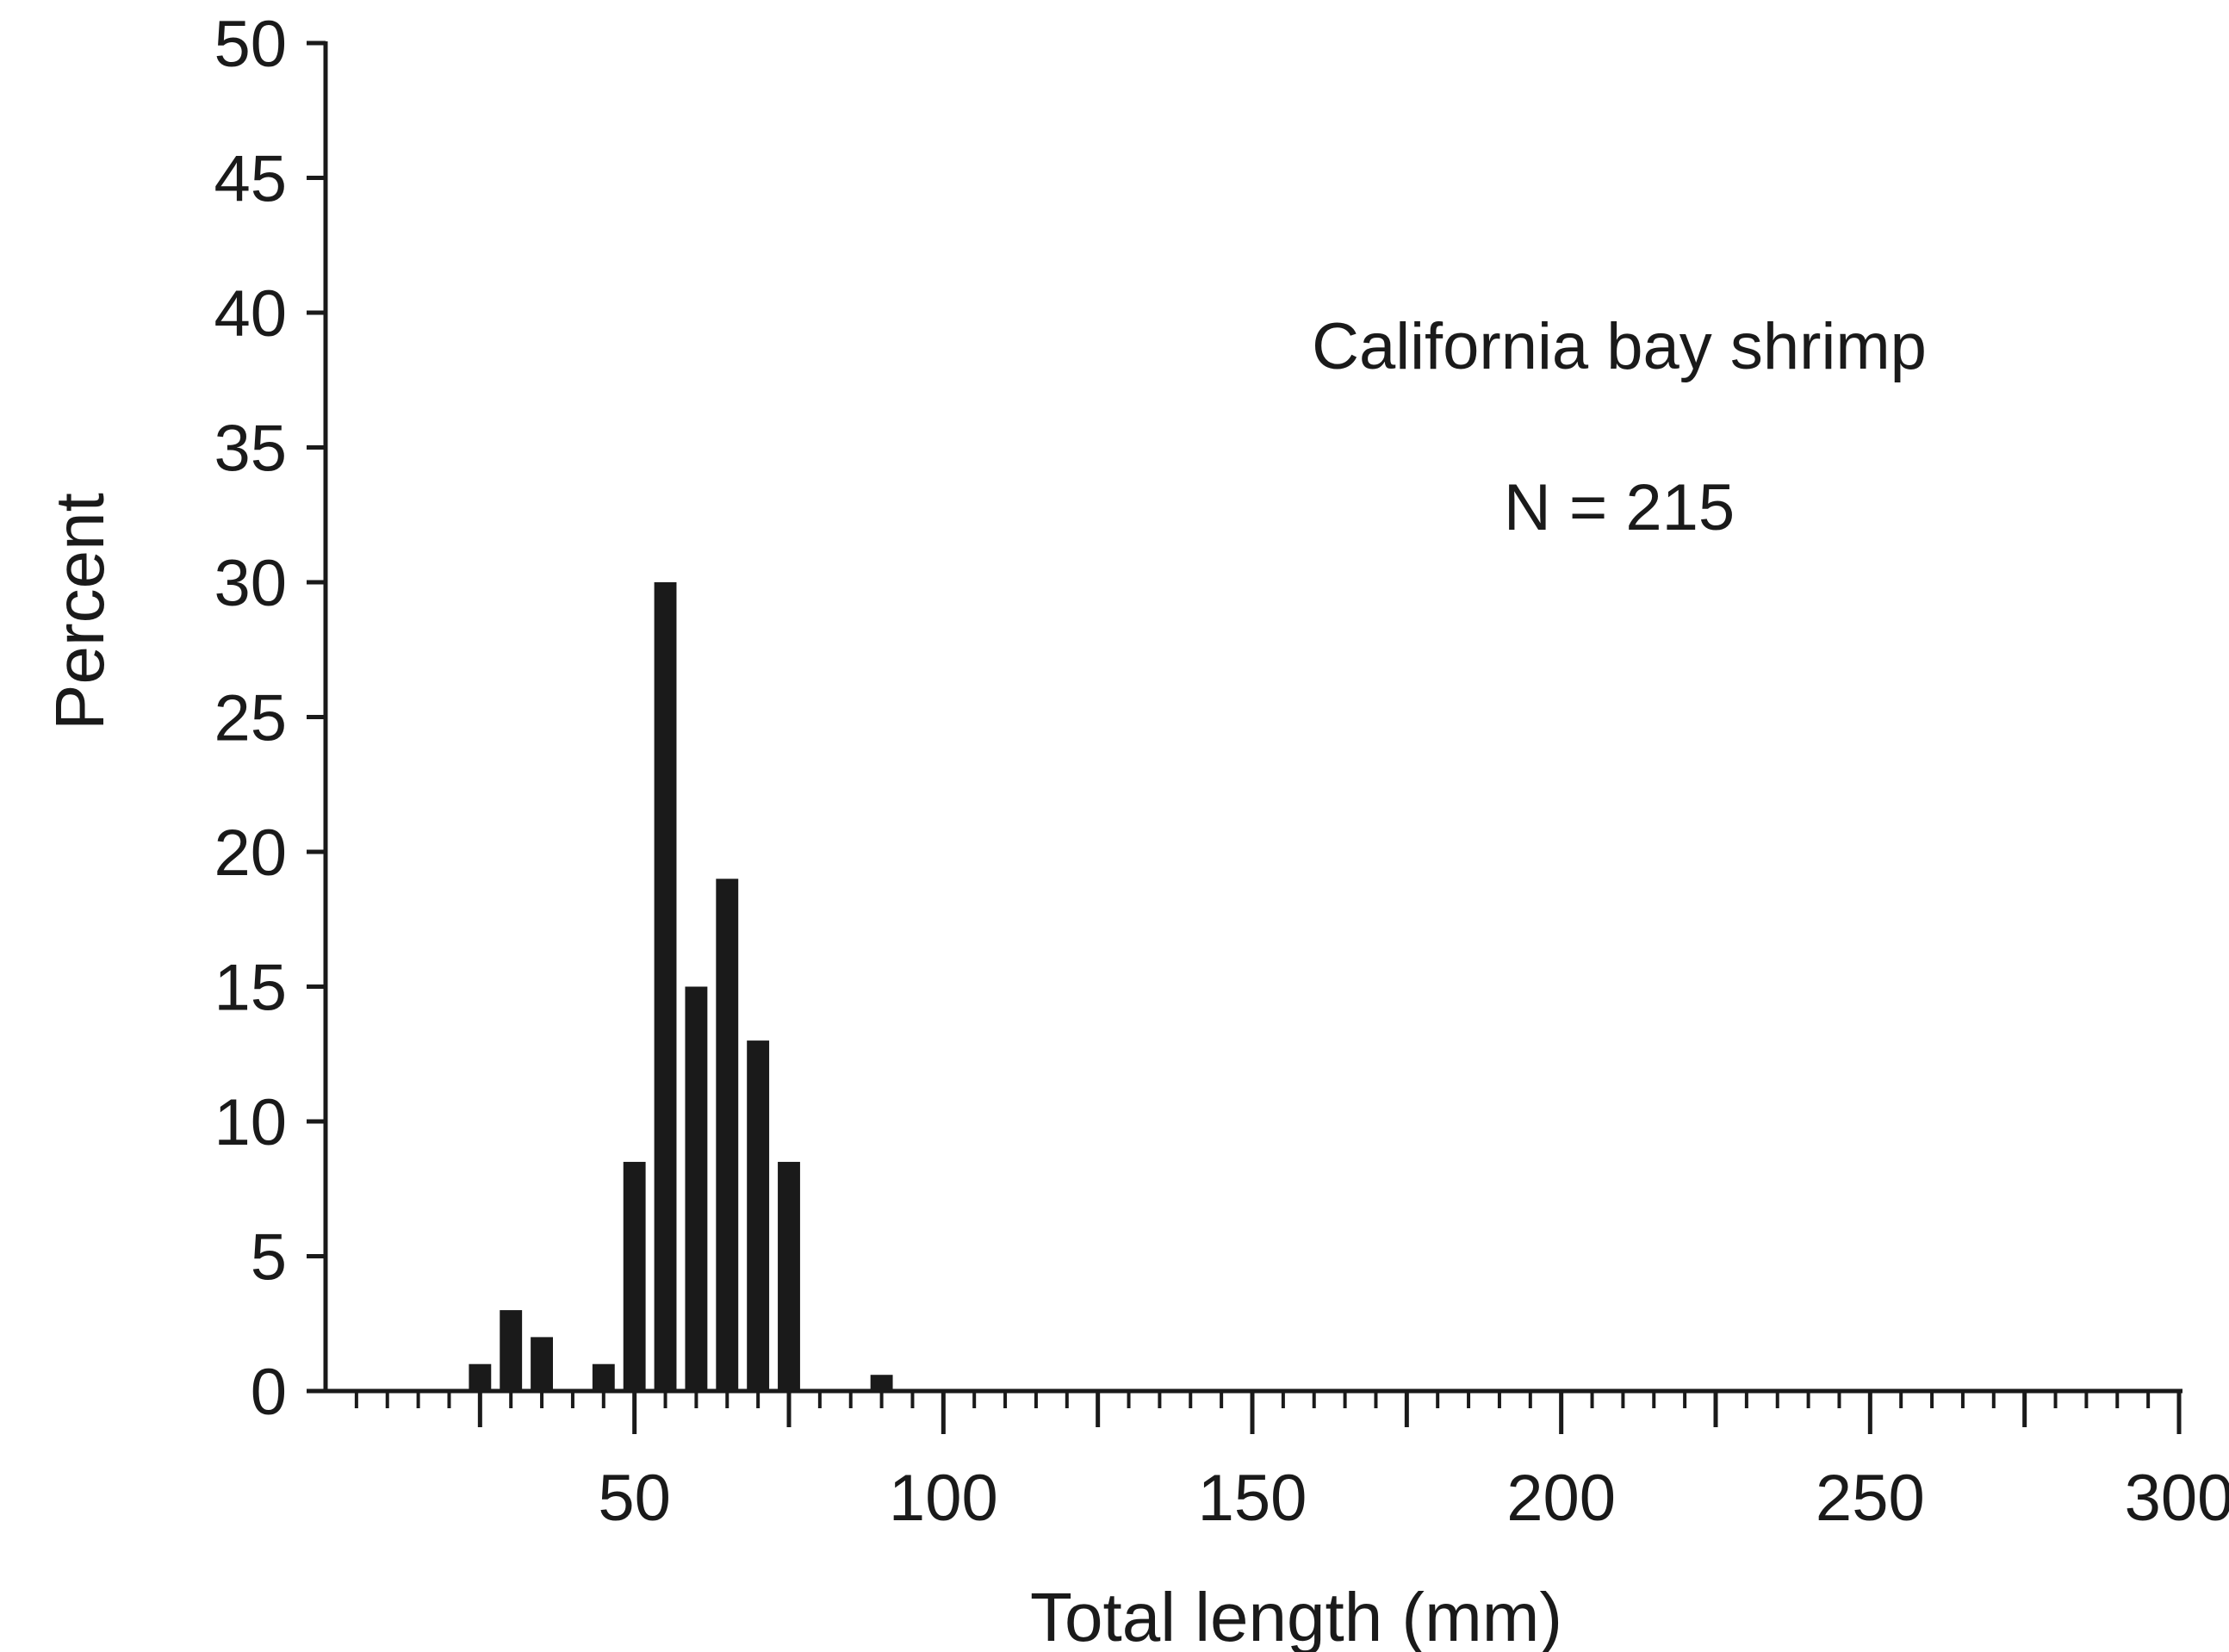  I want to click on x-tick-label: 50, so click(634, 1498).